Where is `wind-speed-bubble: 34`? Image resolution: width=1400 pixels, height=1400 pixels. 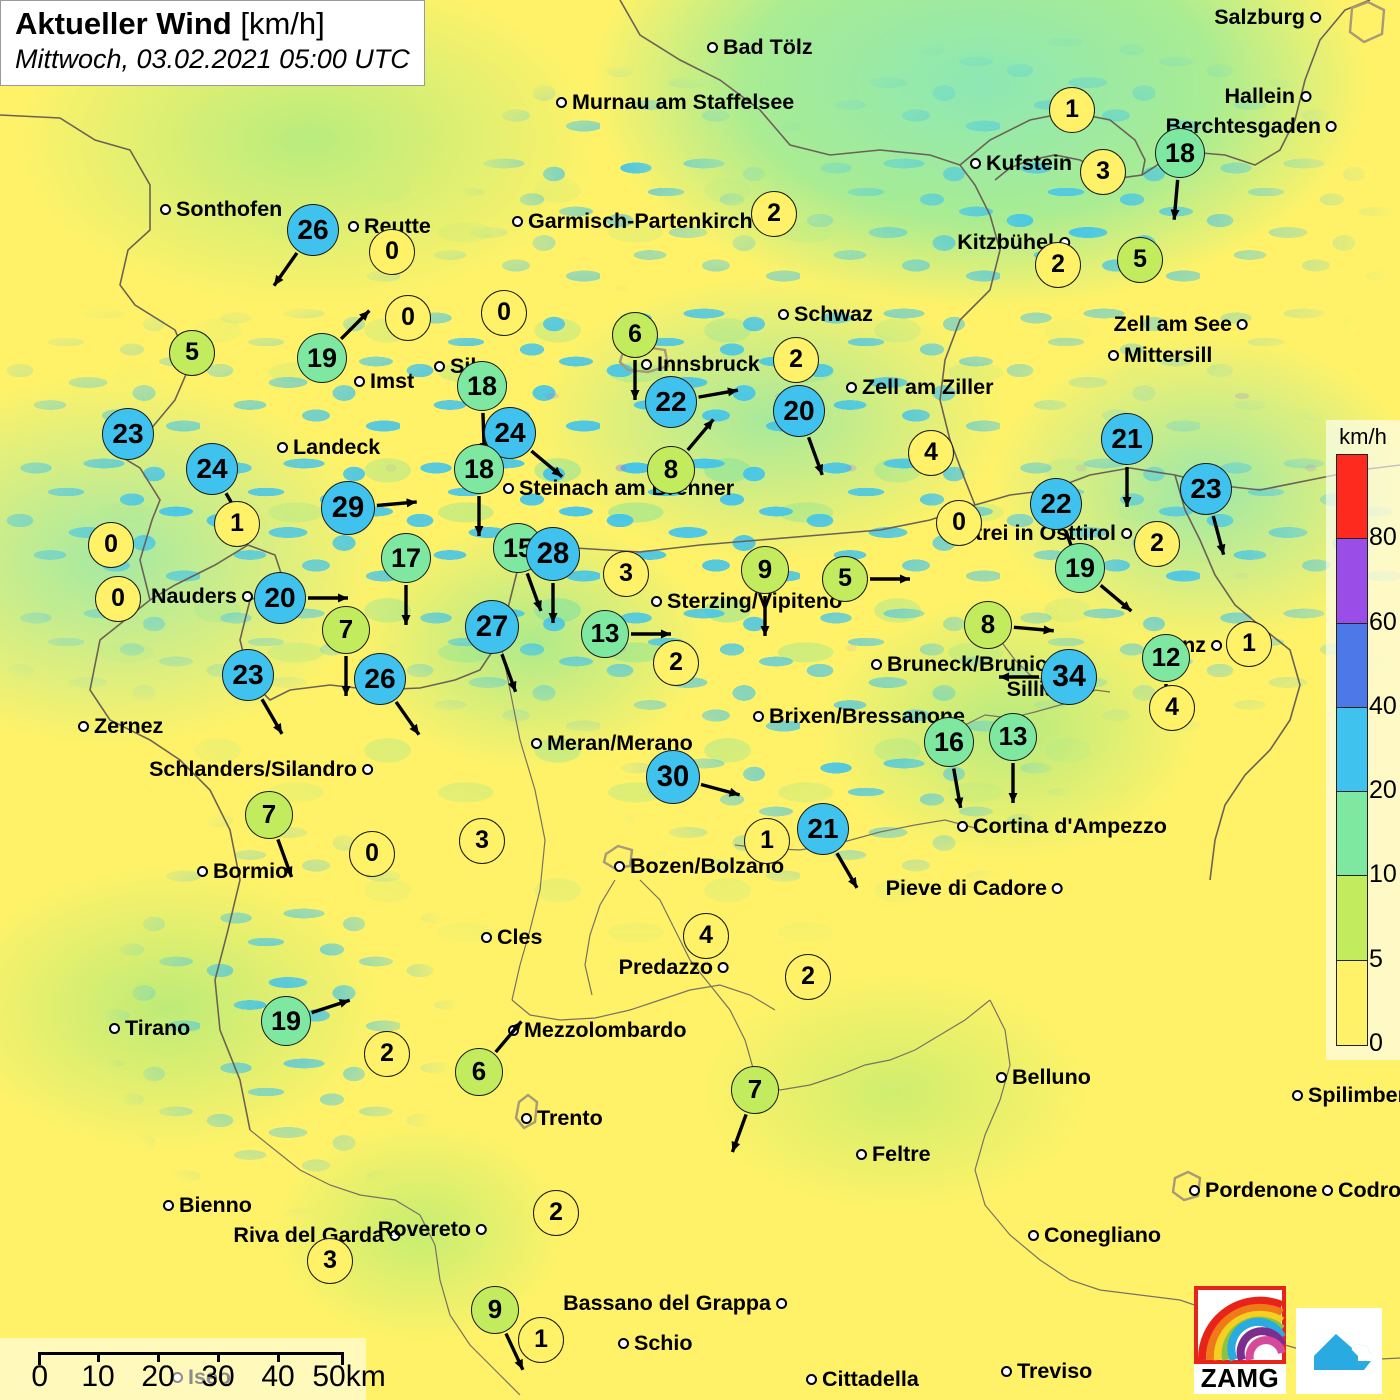 wind-speed-bubble: 34 is located at coordinates (1069, 677).